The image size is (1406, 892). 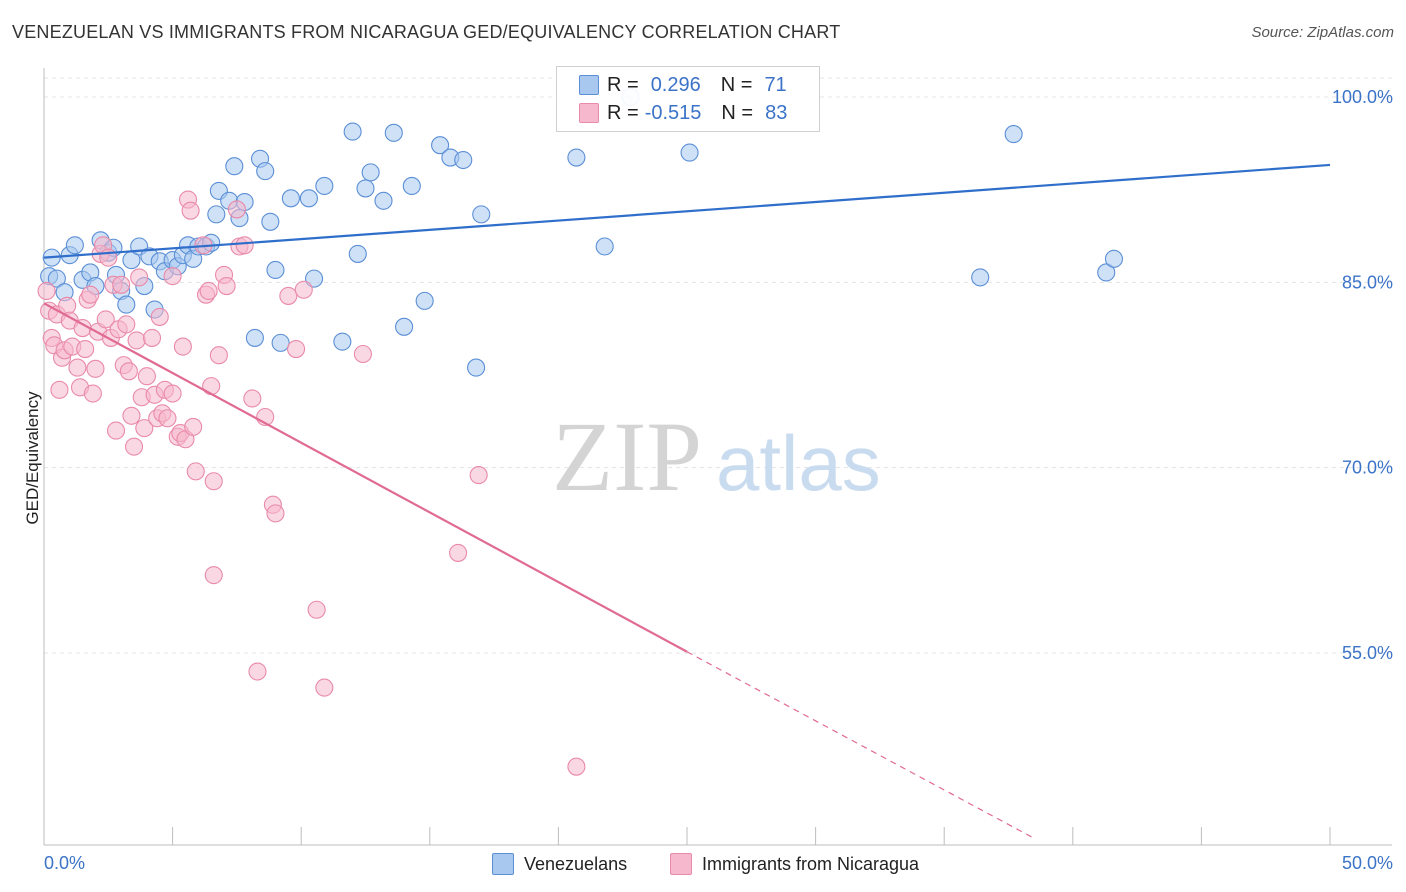 What do you see at coordinates (1362, 375) in the screenshot?
I see `y-tick-labels: 100.0% 85.0% 70.0% 55.0%` at bounding box center [1362, 375].